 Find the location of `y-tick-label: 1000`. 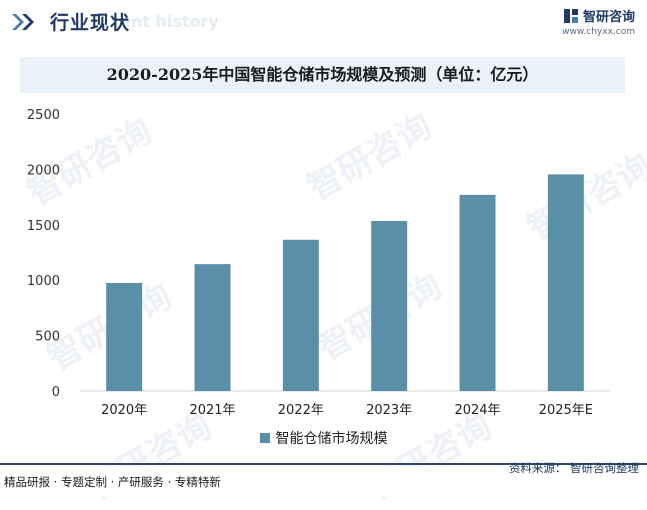

y-tick-label: 1000 is located at coordinates (43, 281).